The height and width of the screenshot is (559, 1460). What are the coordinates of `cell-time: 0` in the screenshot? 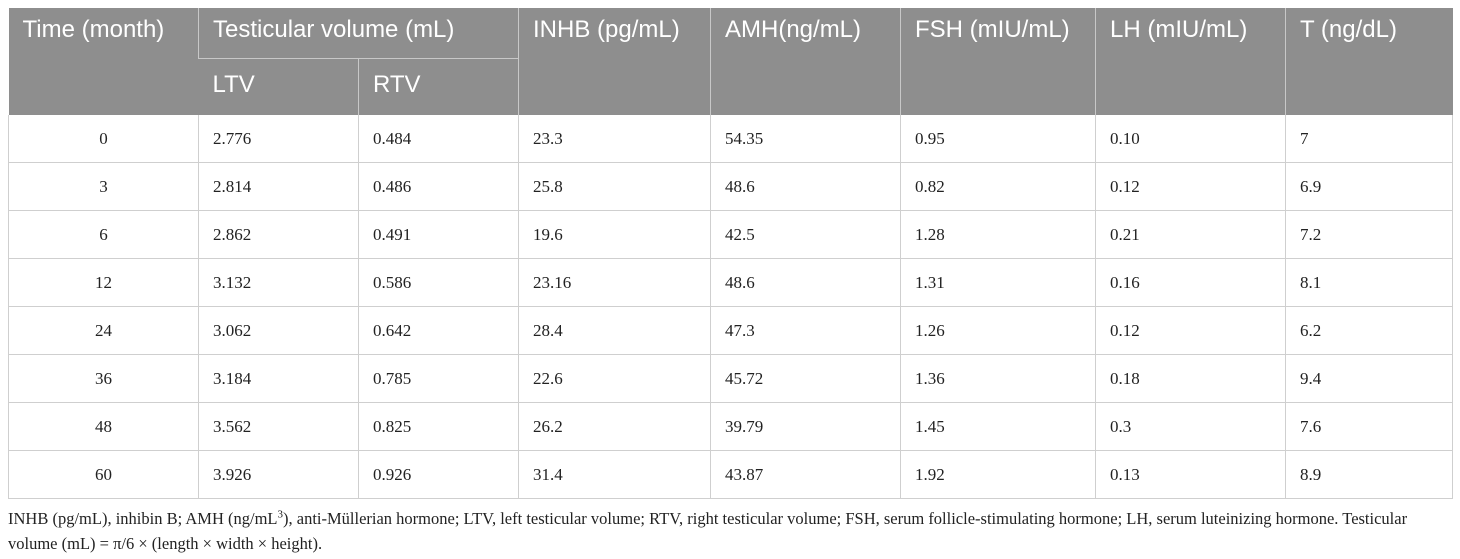 It's located at (103, 139).